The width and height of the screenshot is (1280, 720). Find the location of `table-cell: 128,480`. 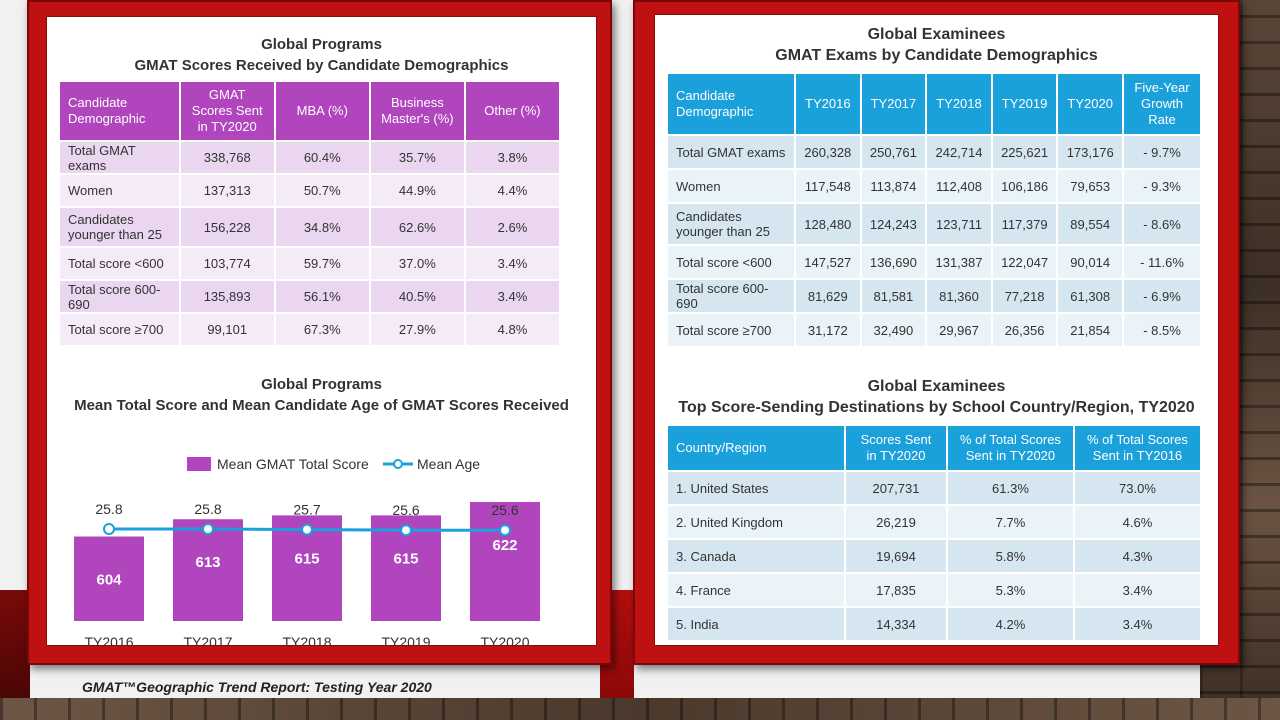

table-cell: 128,480 is located at coordinates (828, 224).